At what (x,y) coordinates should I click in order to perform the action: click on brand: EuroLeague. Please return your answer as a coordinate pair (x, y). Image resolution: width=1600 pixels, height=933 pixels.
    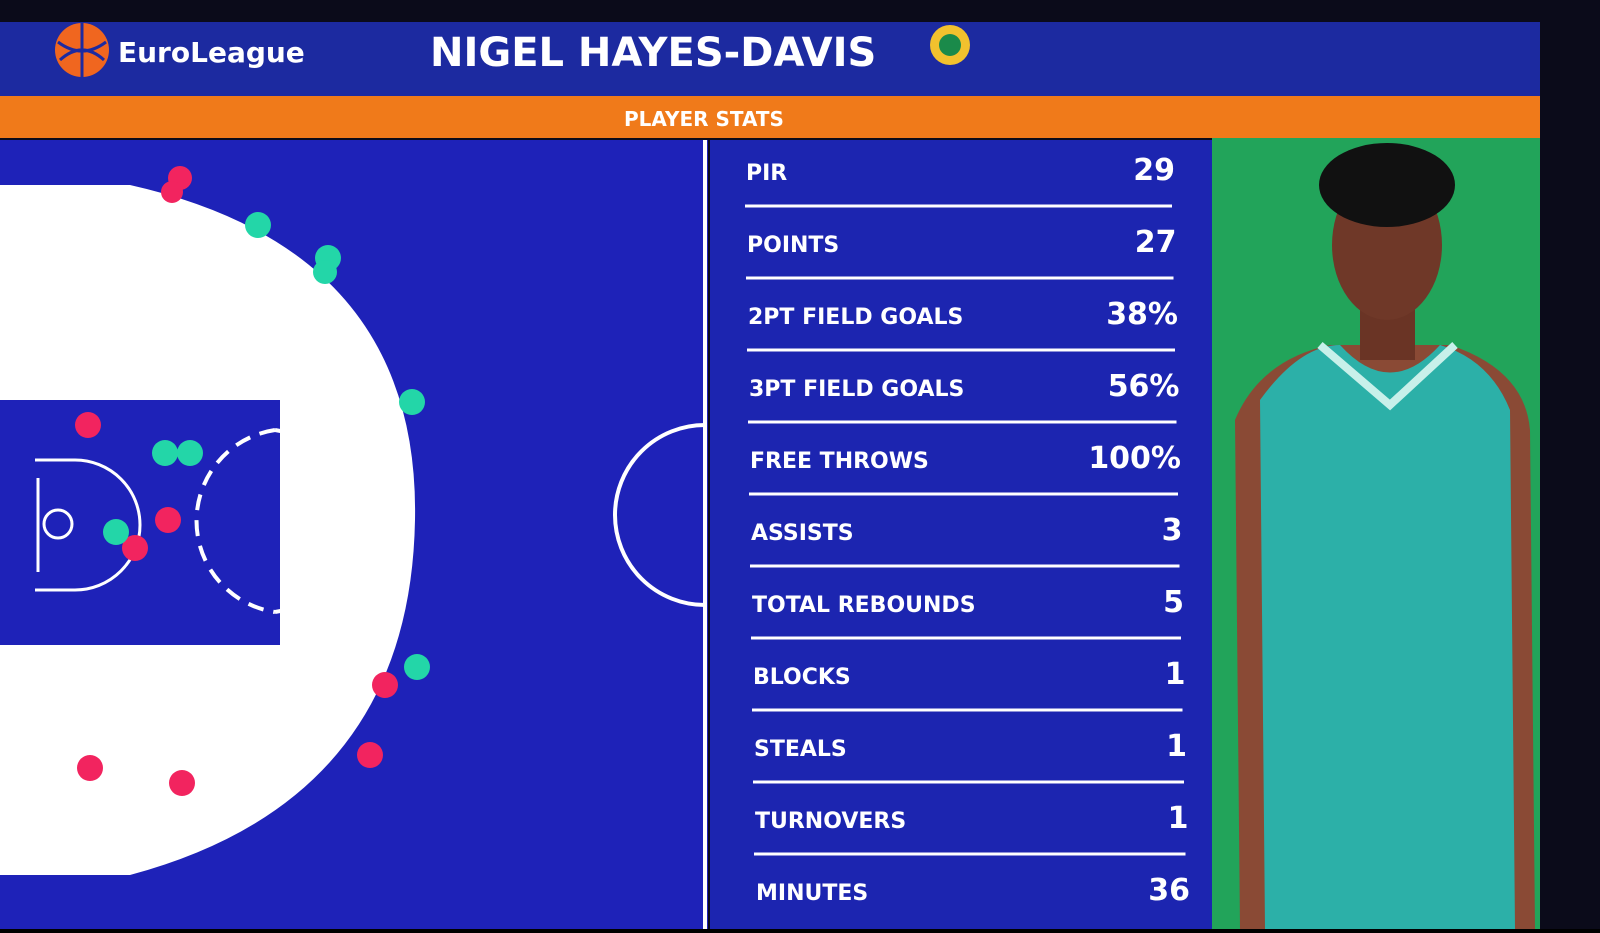
    Looking at the image, I should click on (211, 52).